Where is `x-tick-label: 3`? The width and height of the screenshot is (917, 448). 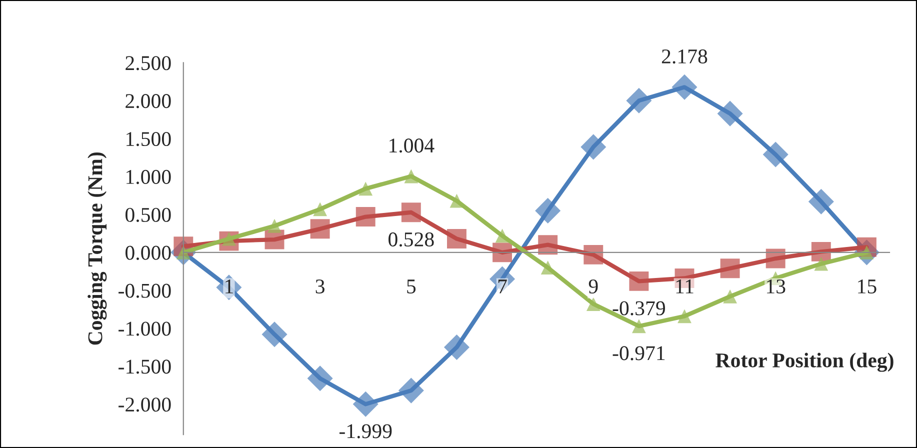 x-tick-label: 3 is located at coordinates (320, 286).